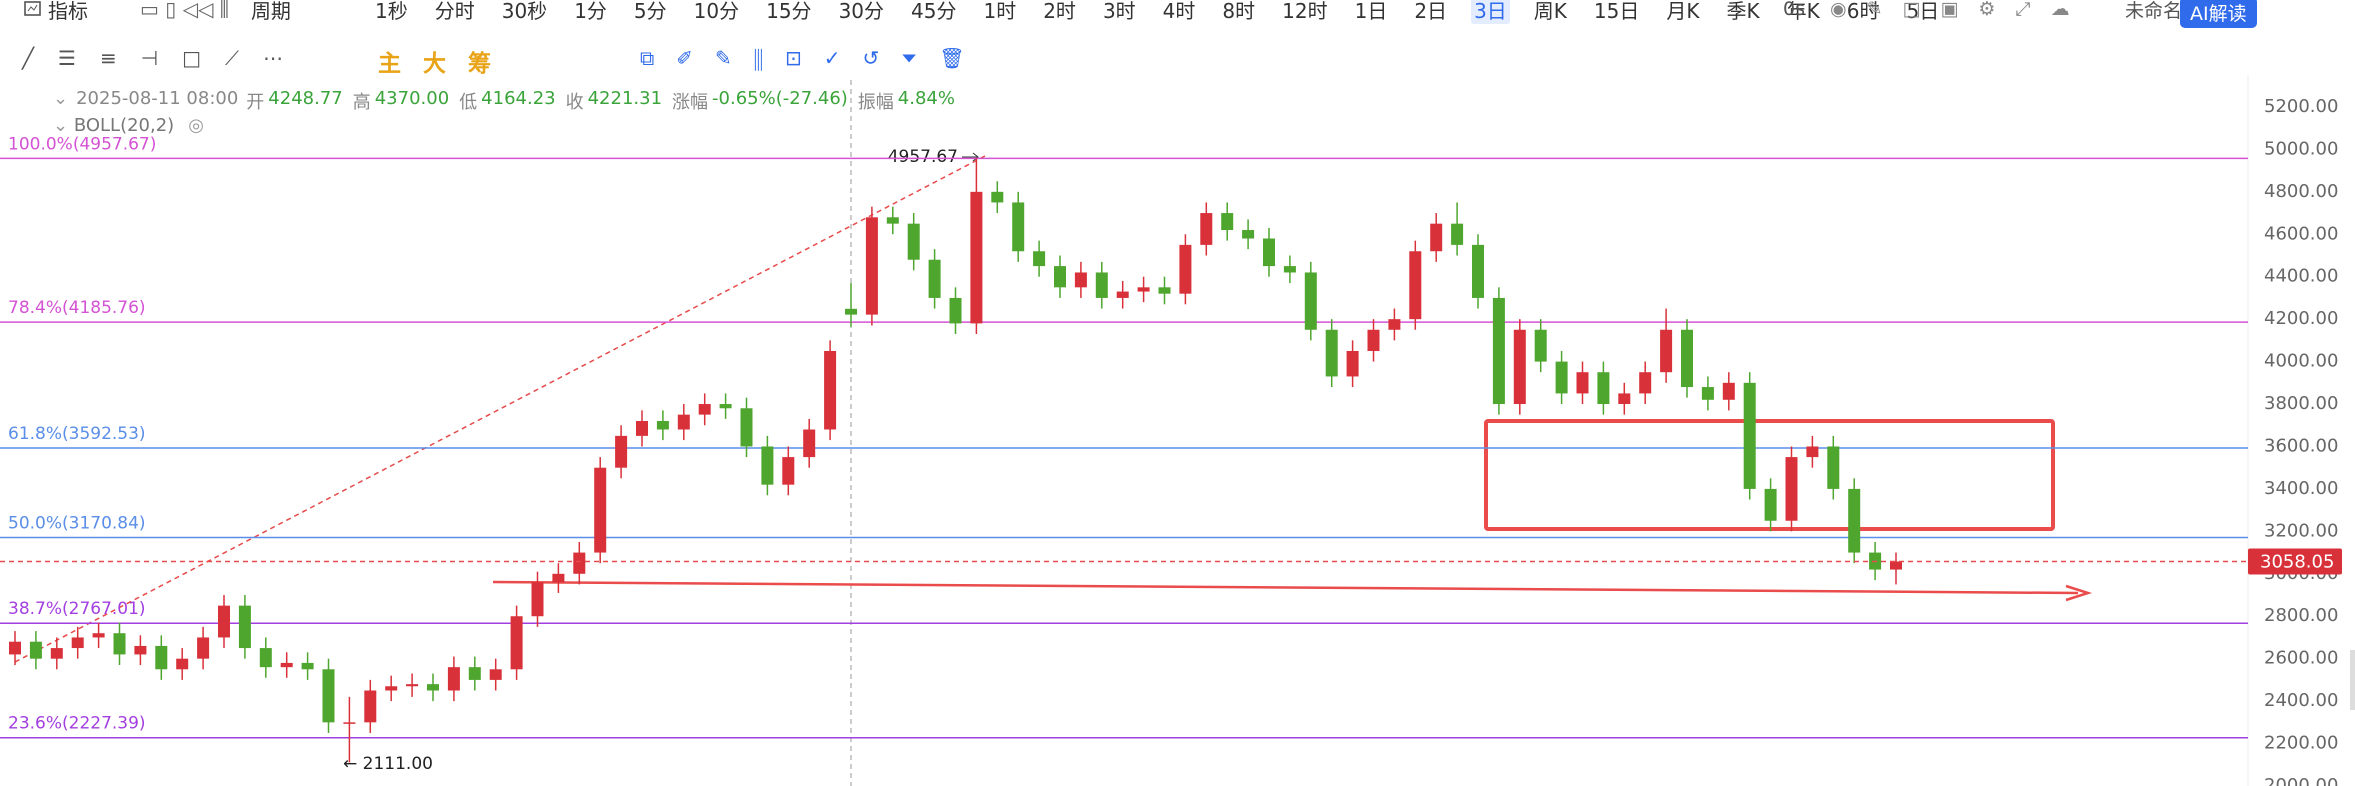  I want to click on tool-button: 主, so click(389, 64).